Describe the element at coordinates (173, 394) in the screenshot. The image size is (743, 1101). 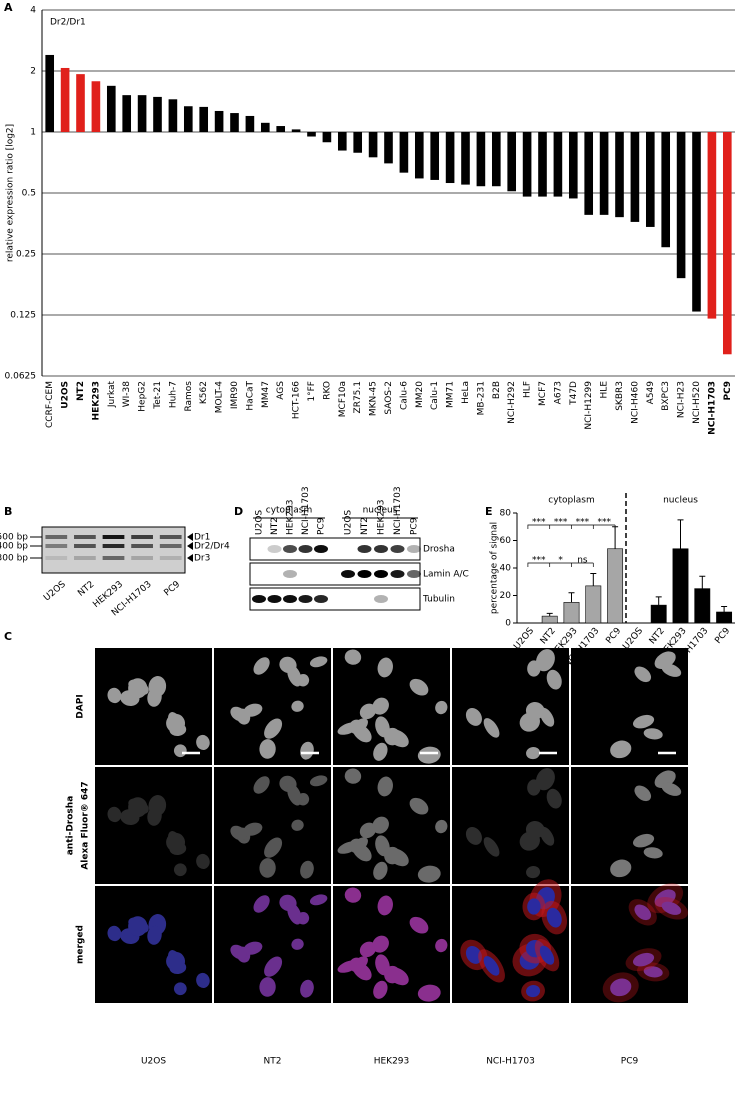
I see `x-tick-label: Huh-7` at that location.